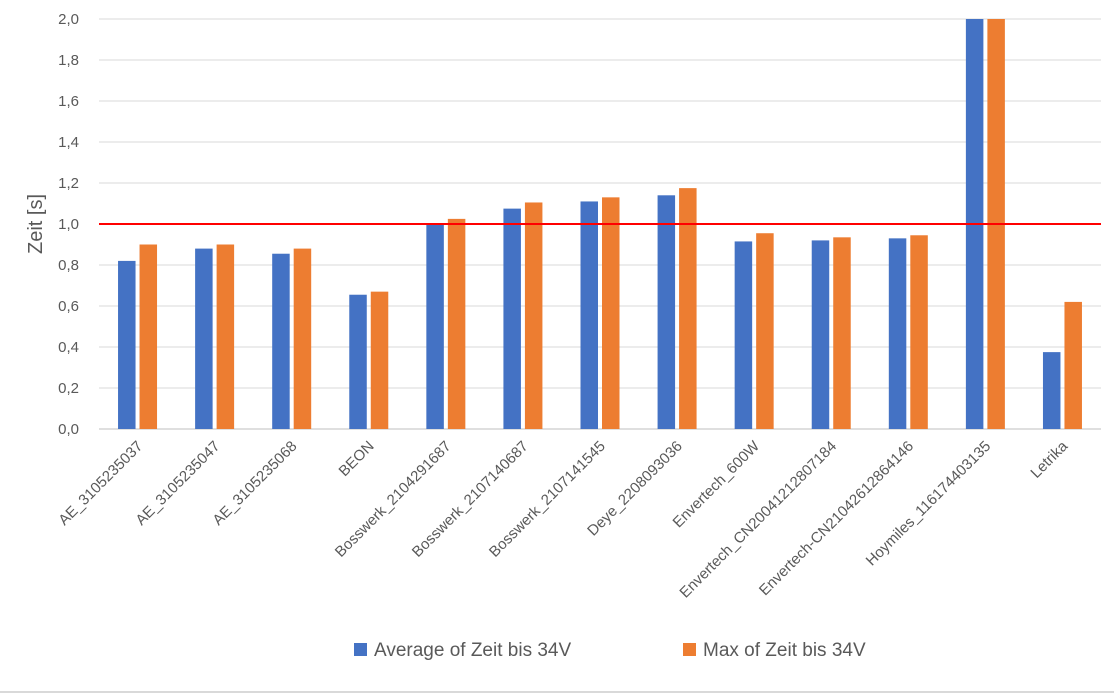 This screenshot has height=694, width=1114. I want to click on x-category-label: AE_3105235068, so click(254, 483).